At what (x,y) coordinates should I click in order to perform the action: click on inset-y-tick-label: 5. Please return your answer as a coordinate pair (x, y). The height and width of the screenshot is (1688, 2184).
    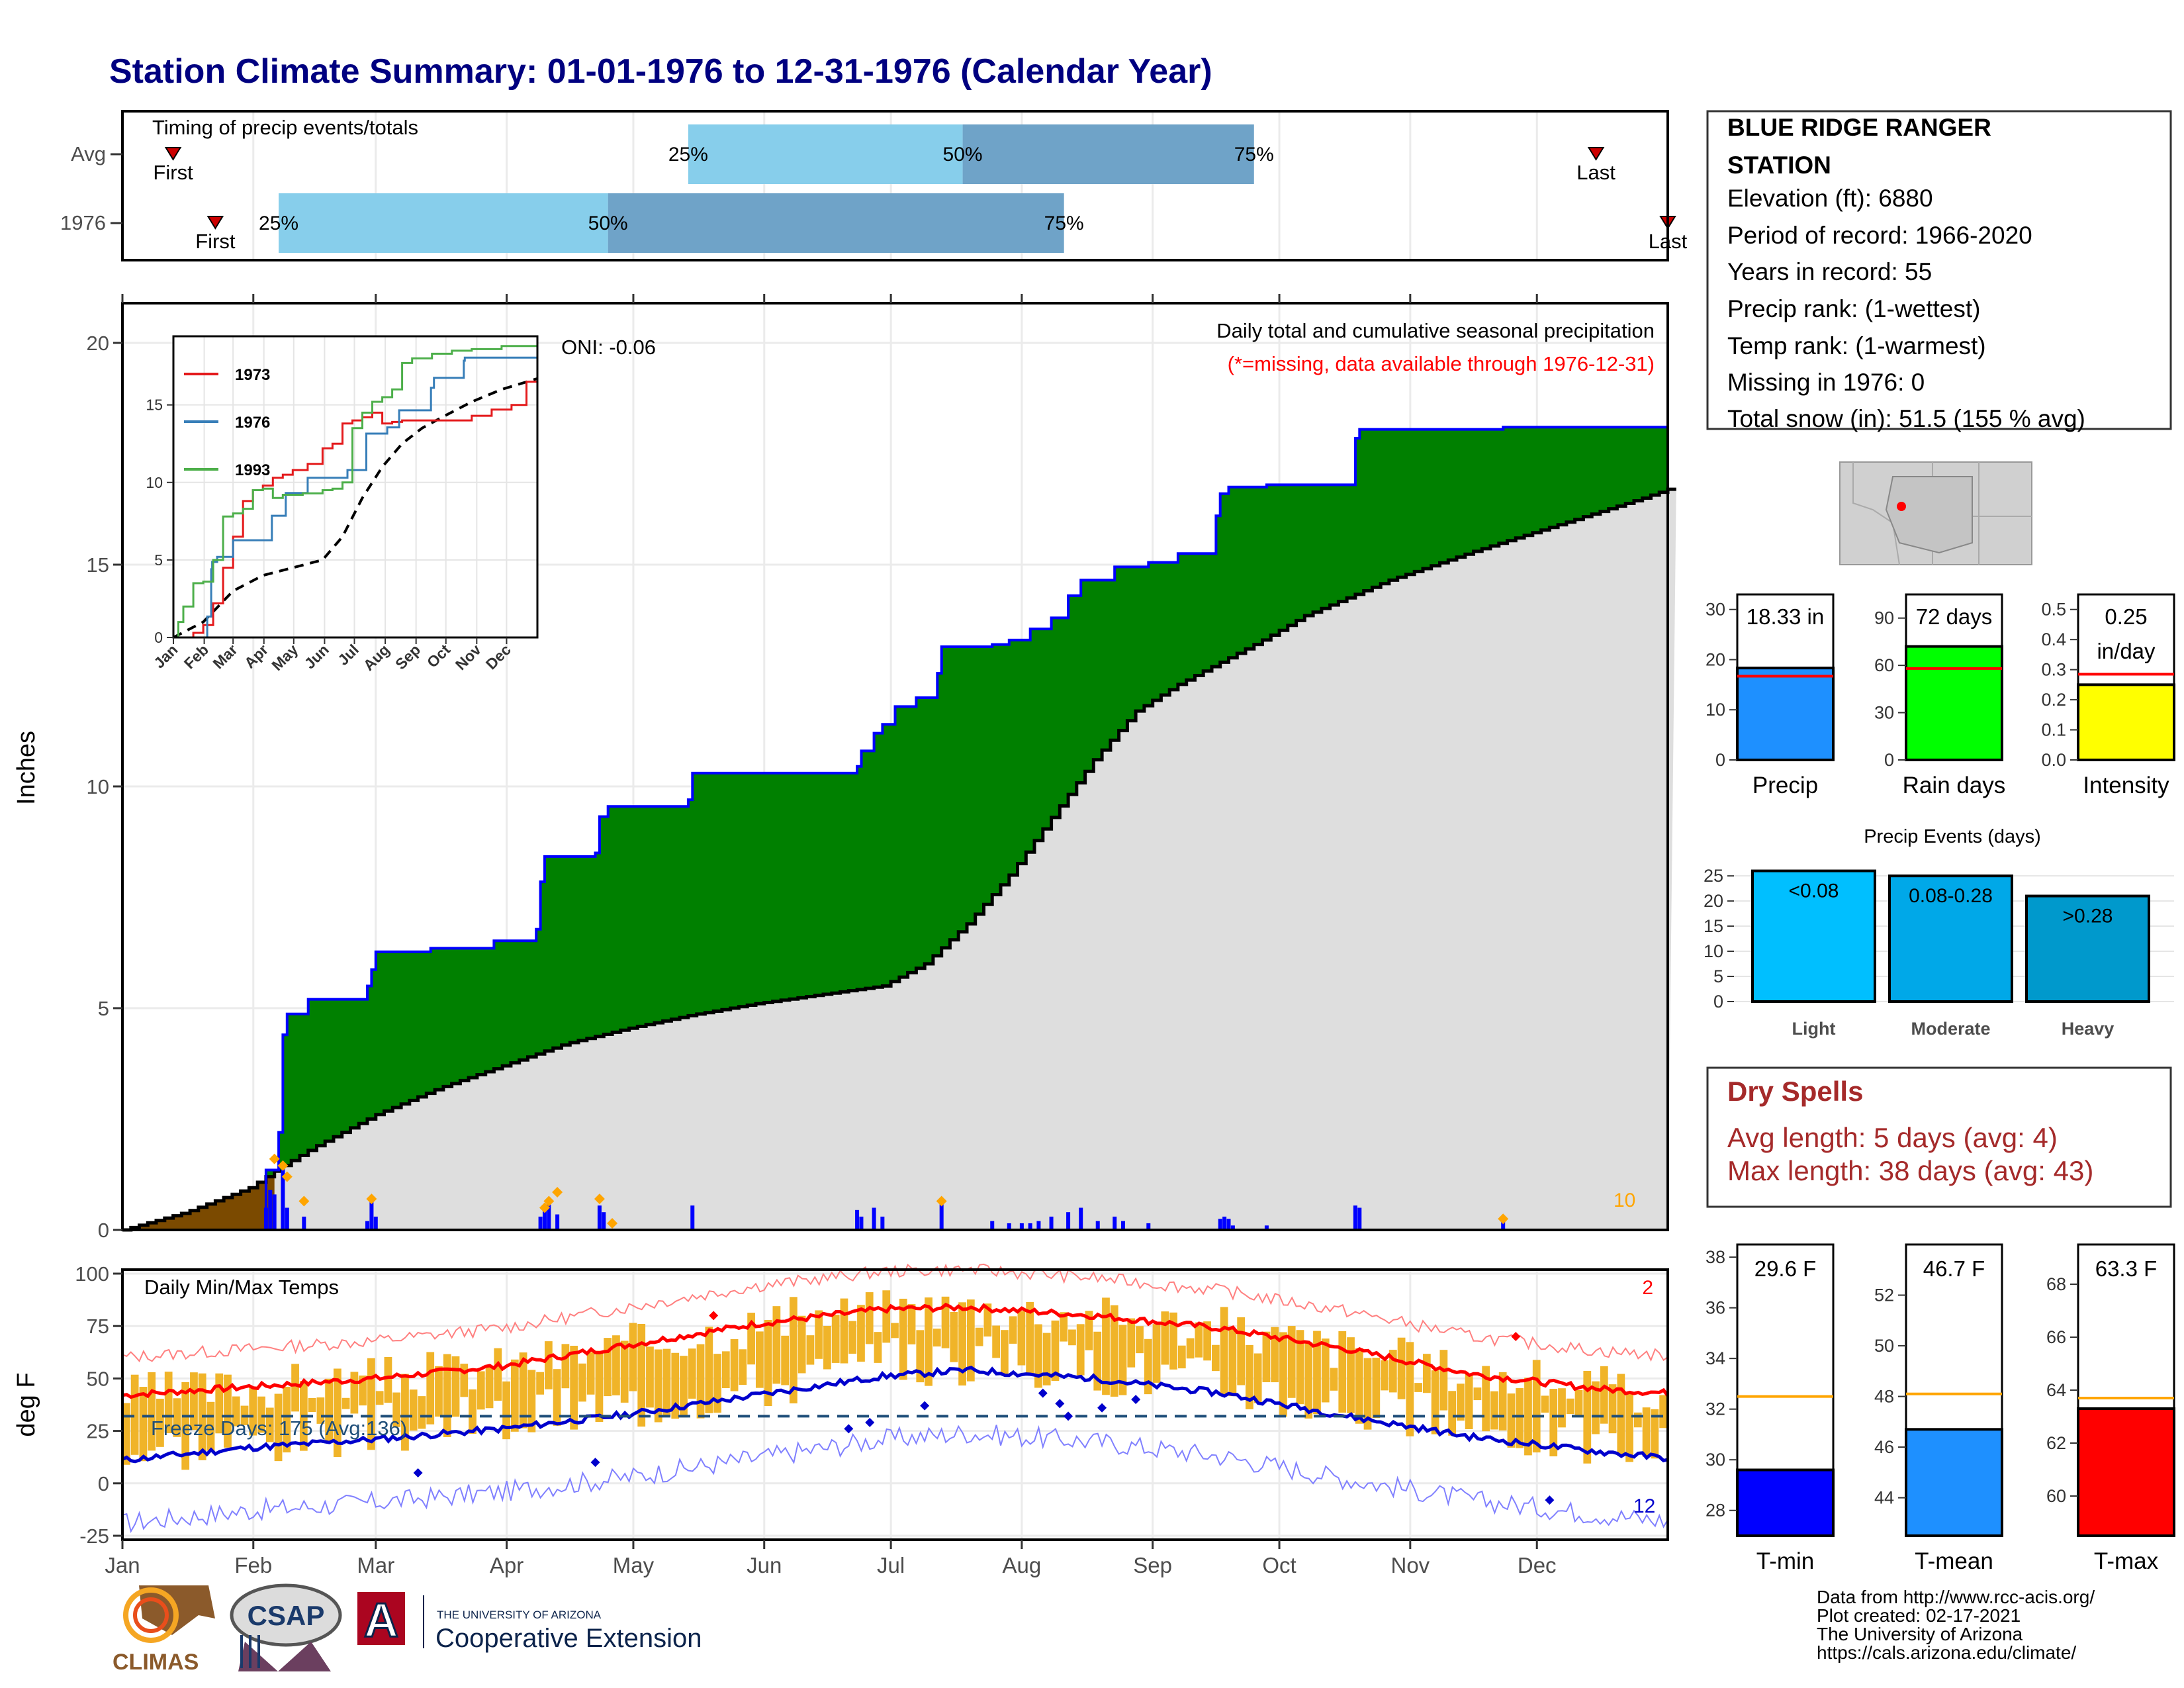
    Looking at the image, I should click on (159, 560).